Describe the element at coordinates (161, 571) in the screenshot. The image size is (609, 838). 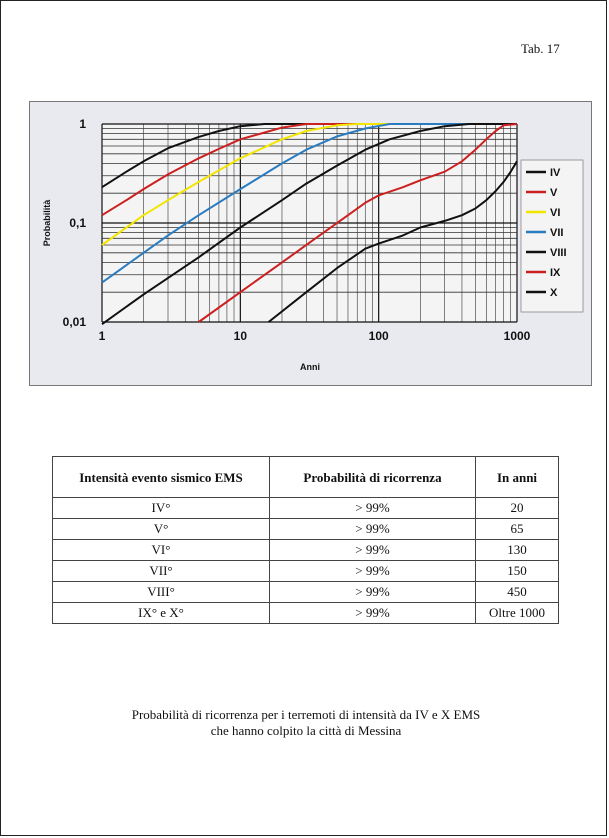
I see `cell-intensity: VII°` at that location.